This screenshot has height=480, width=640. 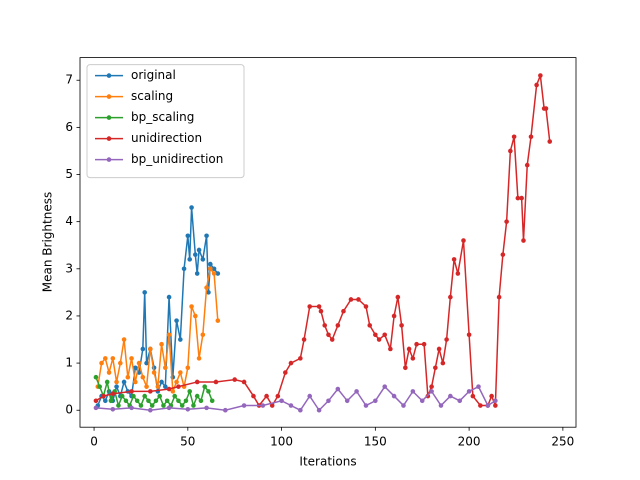 What do you see at coordinates (375, 442) in the screenshot?
I see `x-tick-label: 150` at bounding box center [375, 442].